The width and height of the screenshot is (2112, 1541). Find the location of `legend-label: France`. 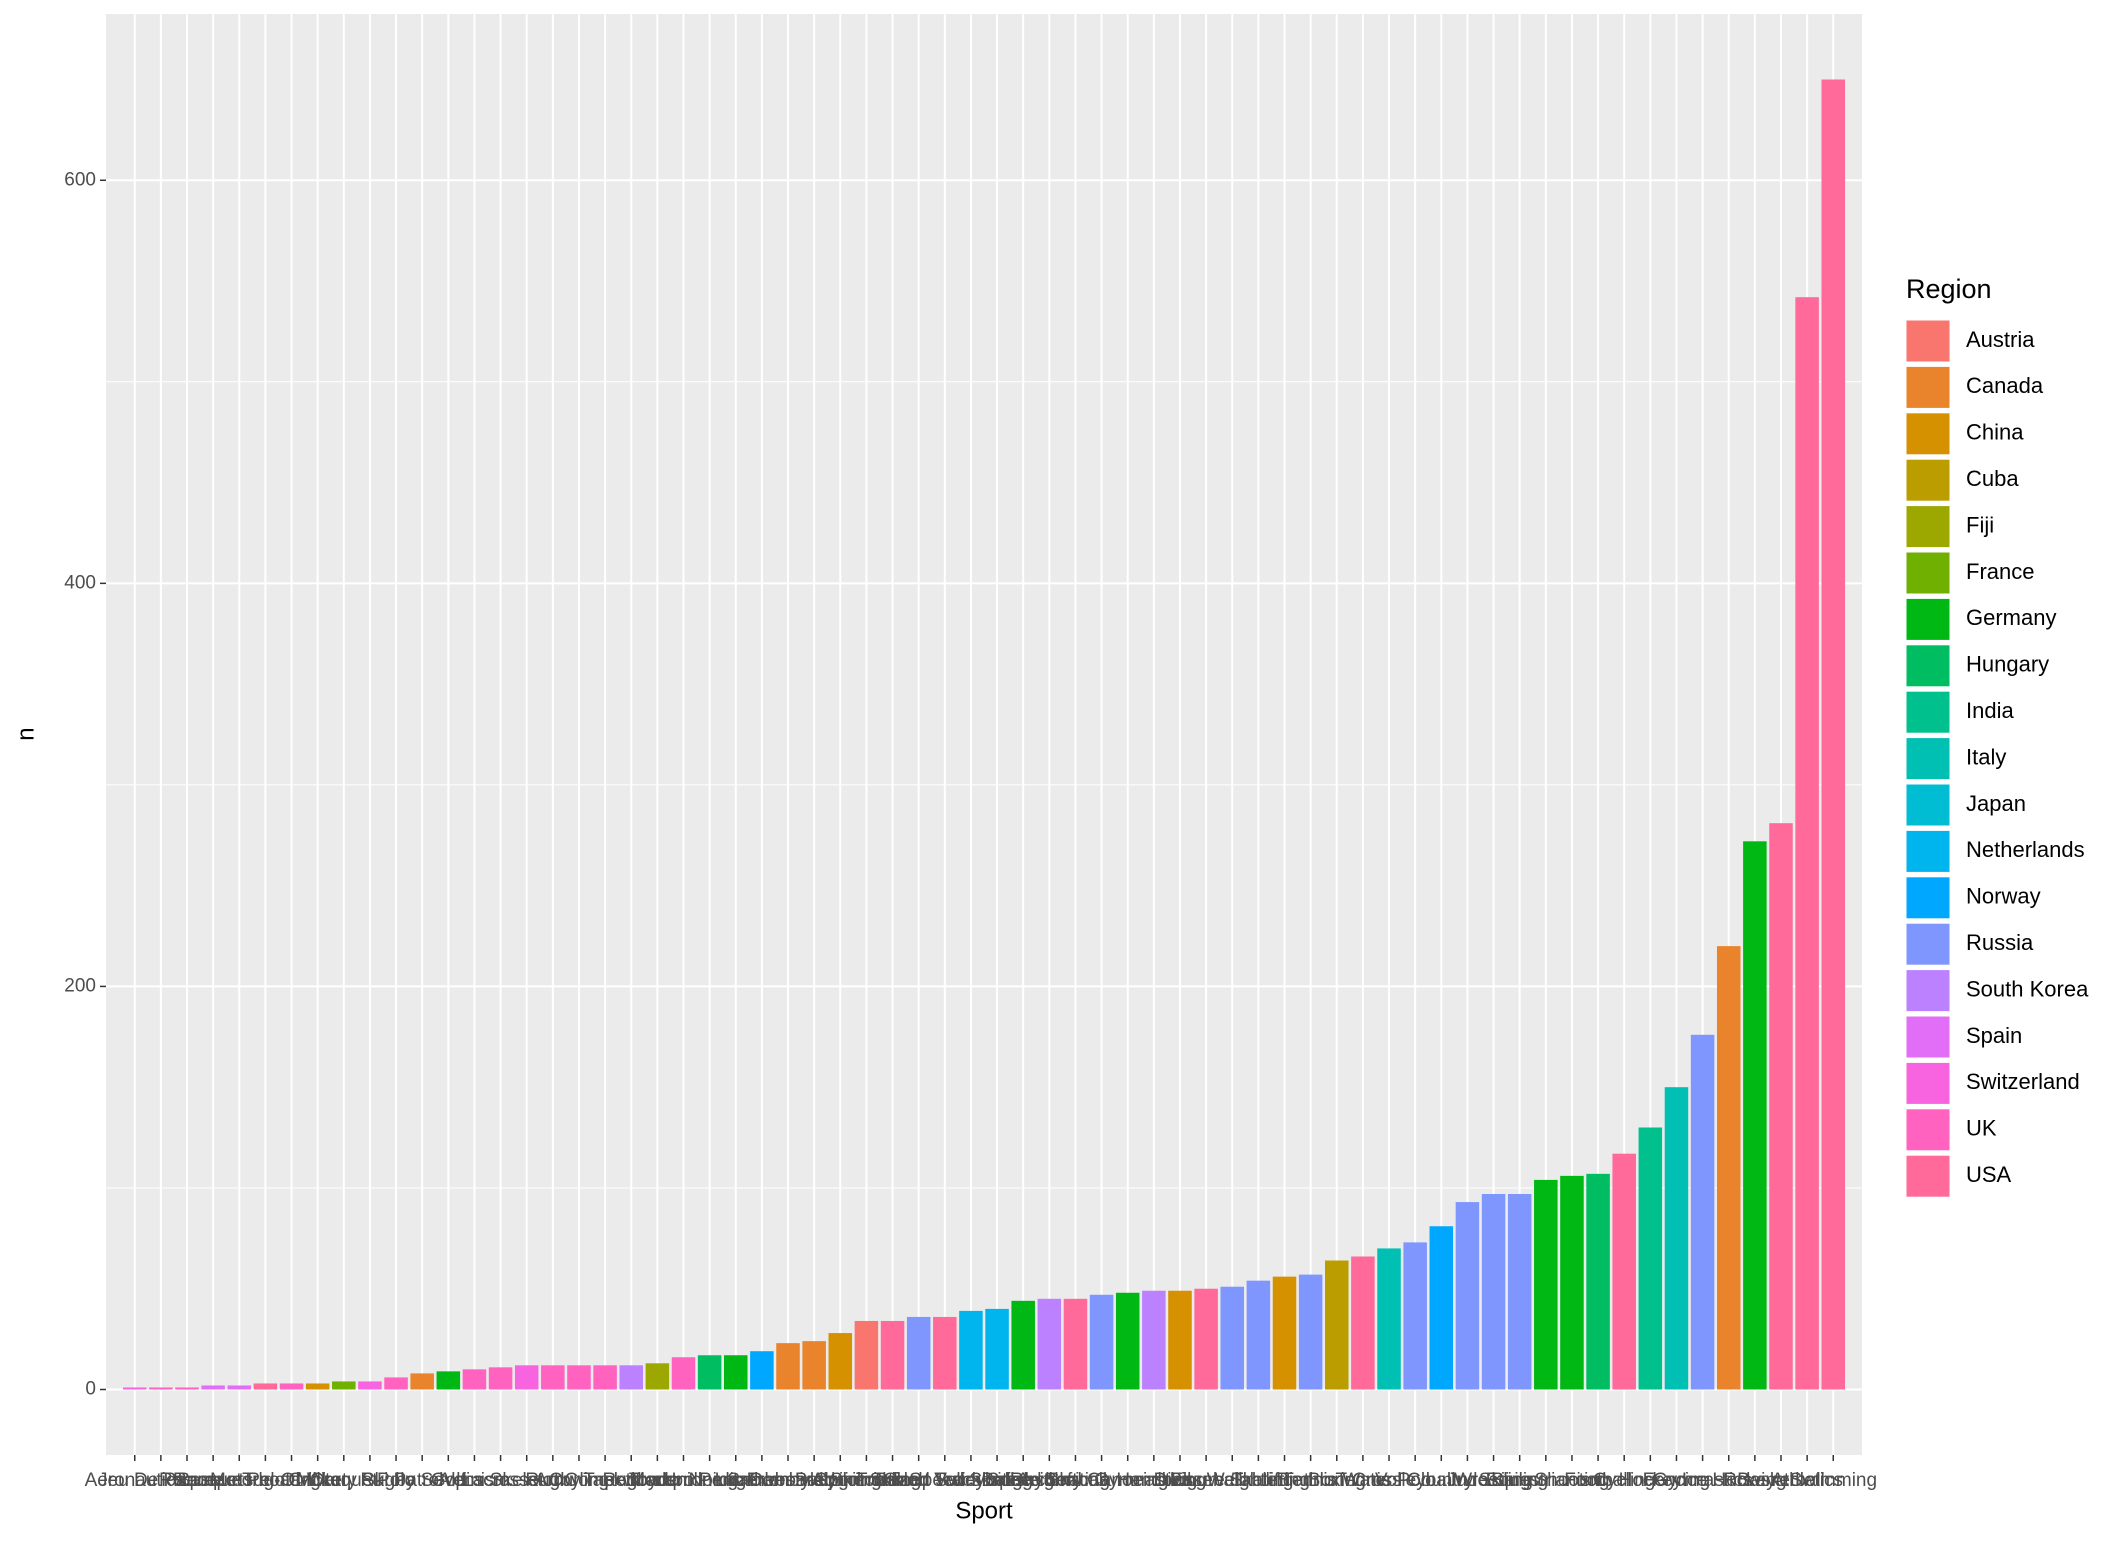

legend-label: France is located at coordinates (2000, 571).